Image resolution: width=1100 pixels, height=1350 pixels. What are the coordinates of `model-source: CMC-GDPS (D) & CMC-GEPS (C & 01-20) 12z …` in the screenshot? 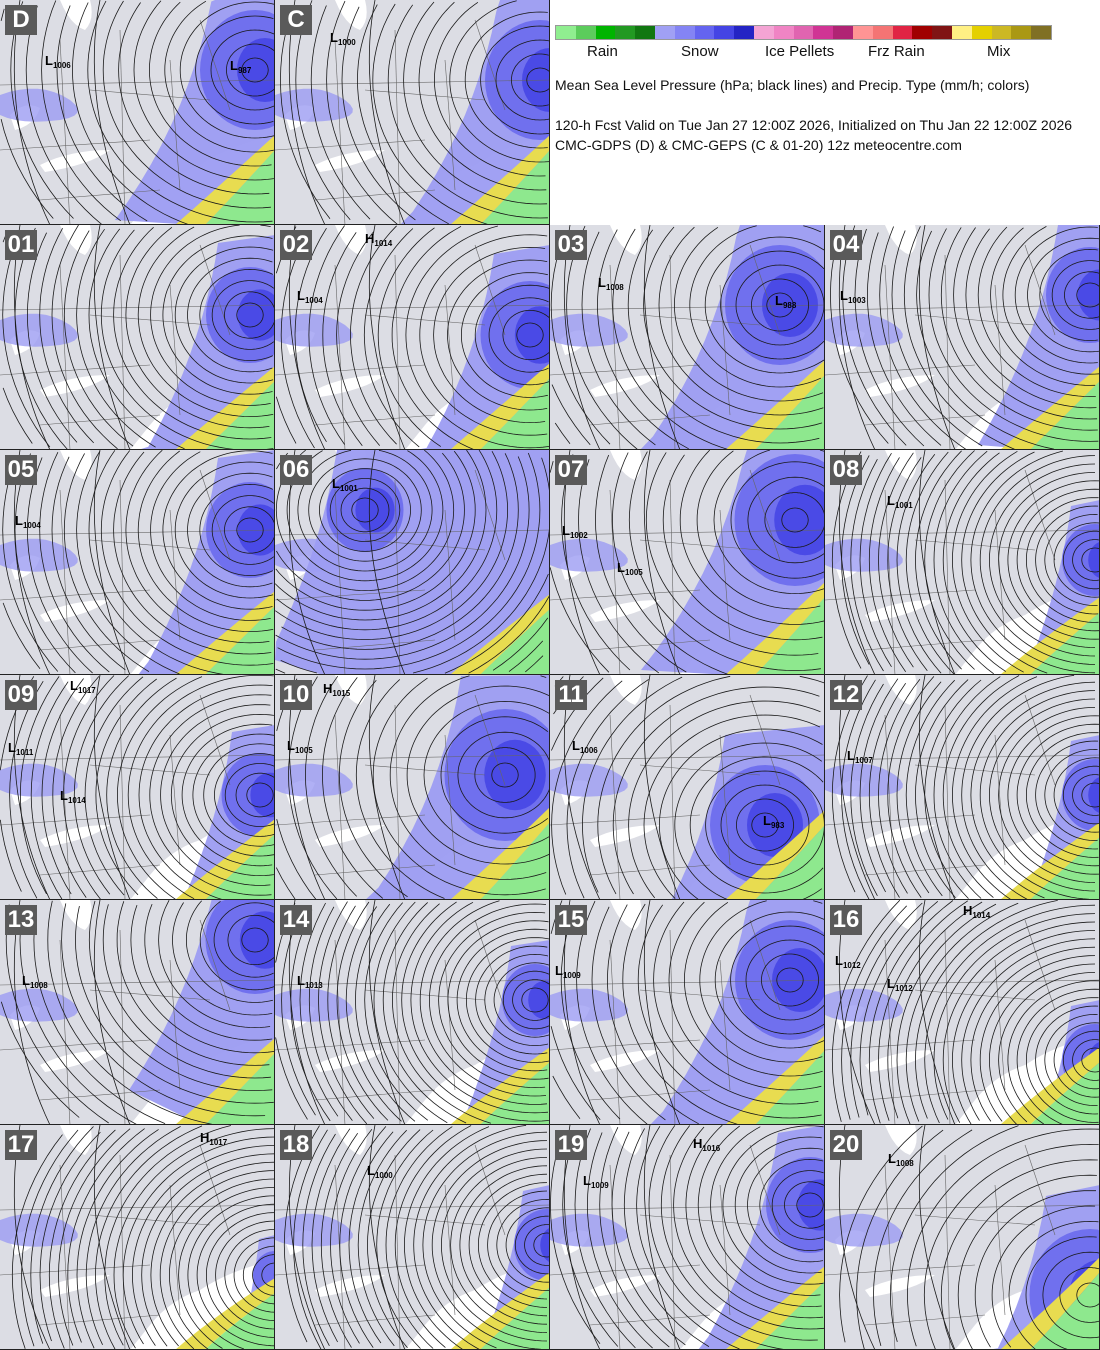 It's located at (758, 145).